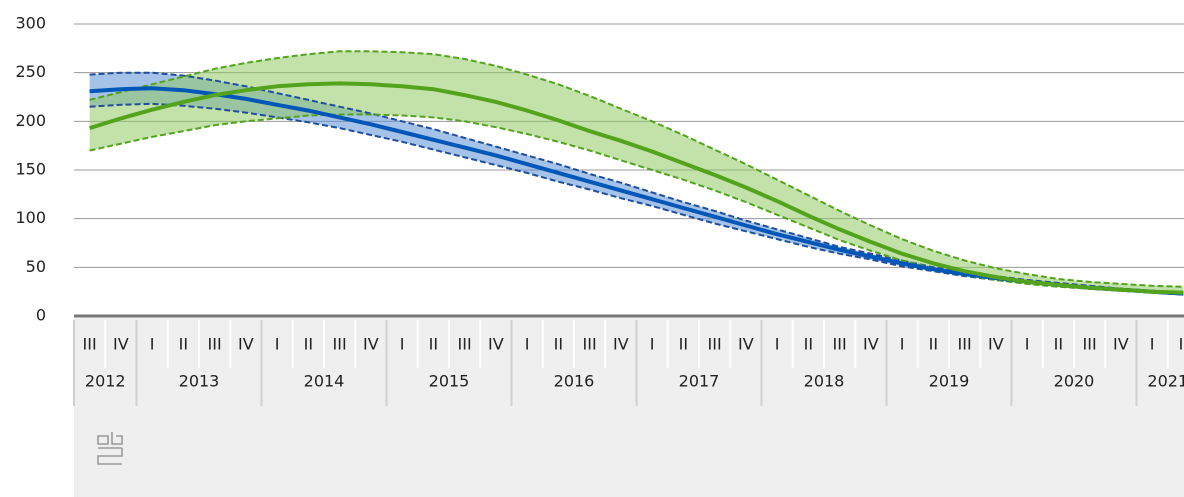 This screenshot has width=1184, height=497. Describe the element at coordinates (30, 71) in the screenshot. I see `y-tick-label: 250` at that location.